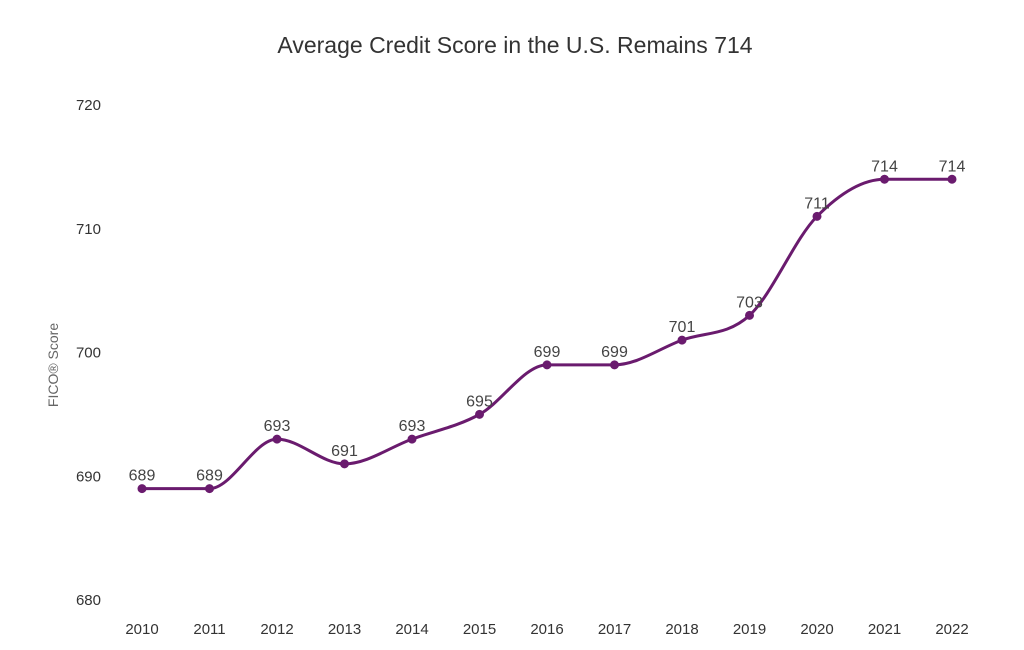  I want to click on x-tick-label: 2013, so click(344, 629).